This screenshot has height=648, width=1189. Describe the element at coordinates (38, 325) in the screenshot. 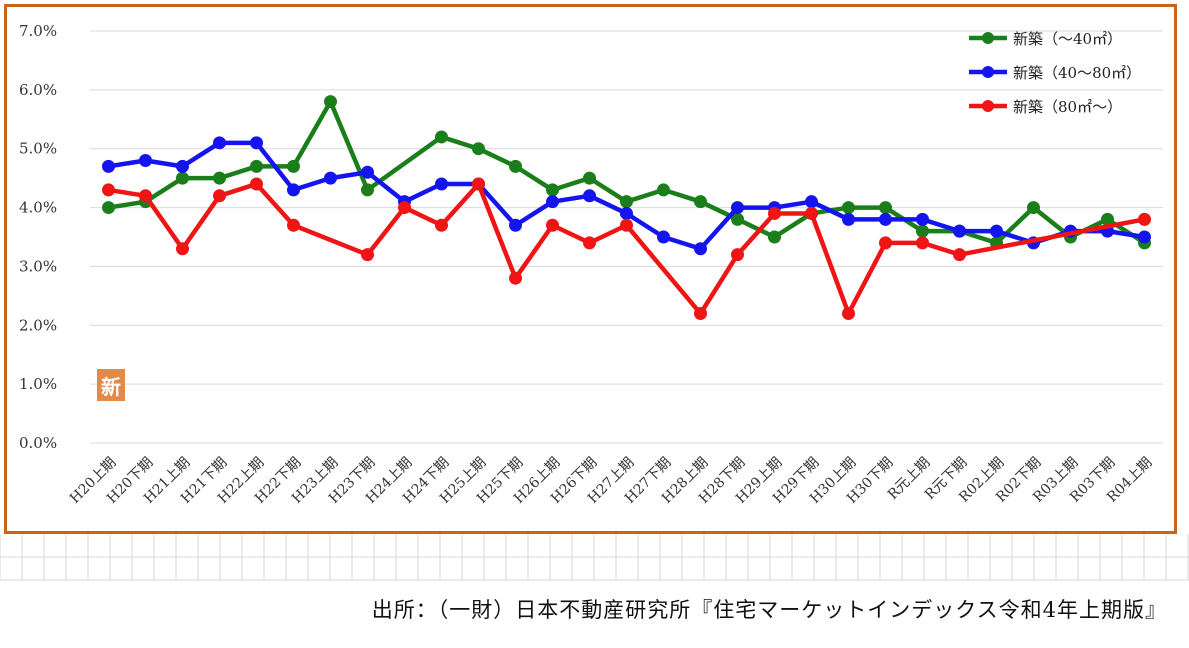

I see `y-tick-label: 2.0%` at that location.